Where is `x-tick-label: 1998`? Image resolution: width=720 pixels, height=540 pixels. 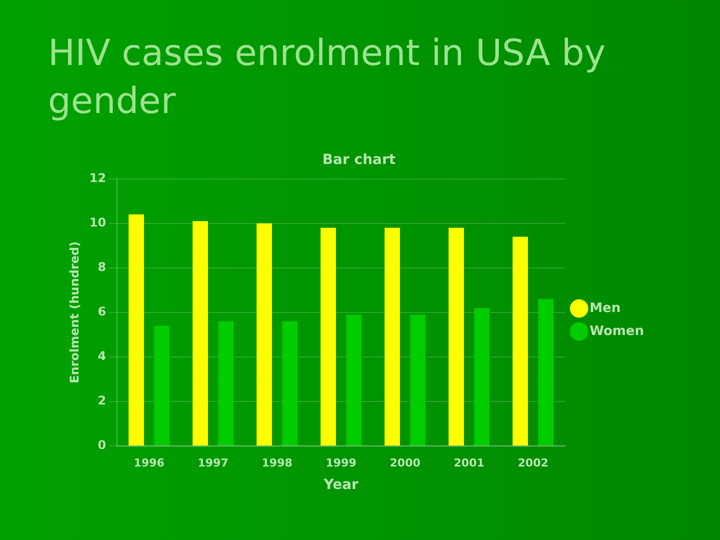
x-tick-label: 1998 is located at coordinates (277, 463).